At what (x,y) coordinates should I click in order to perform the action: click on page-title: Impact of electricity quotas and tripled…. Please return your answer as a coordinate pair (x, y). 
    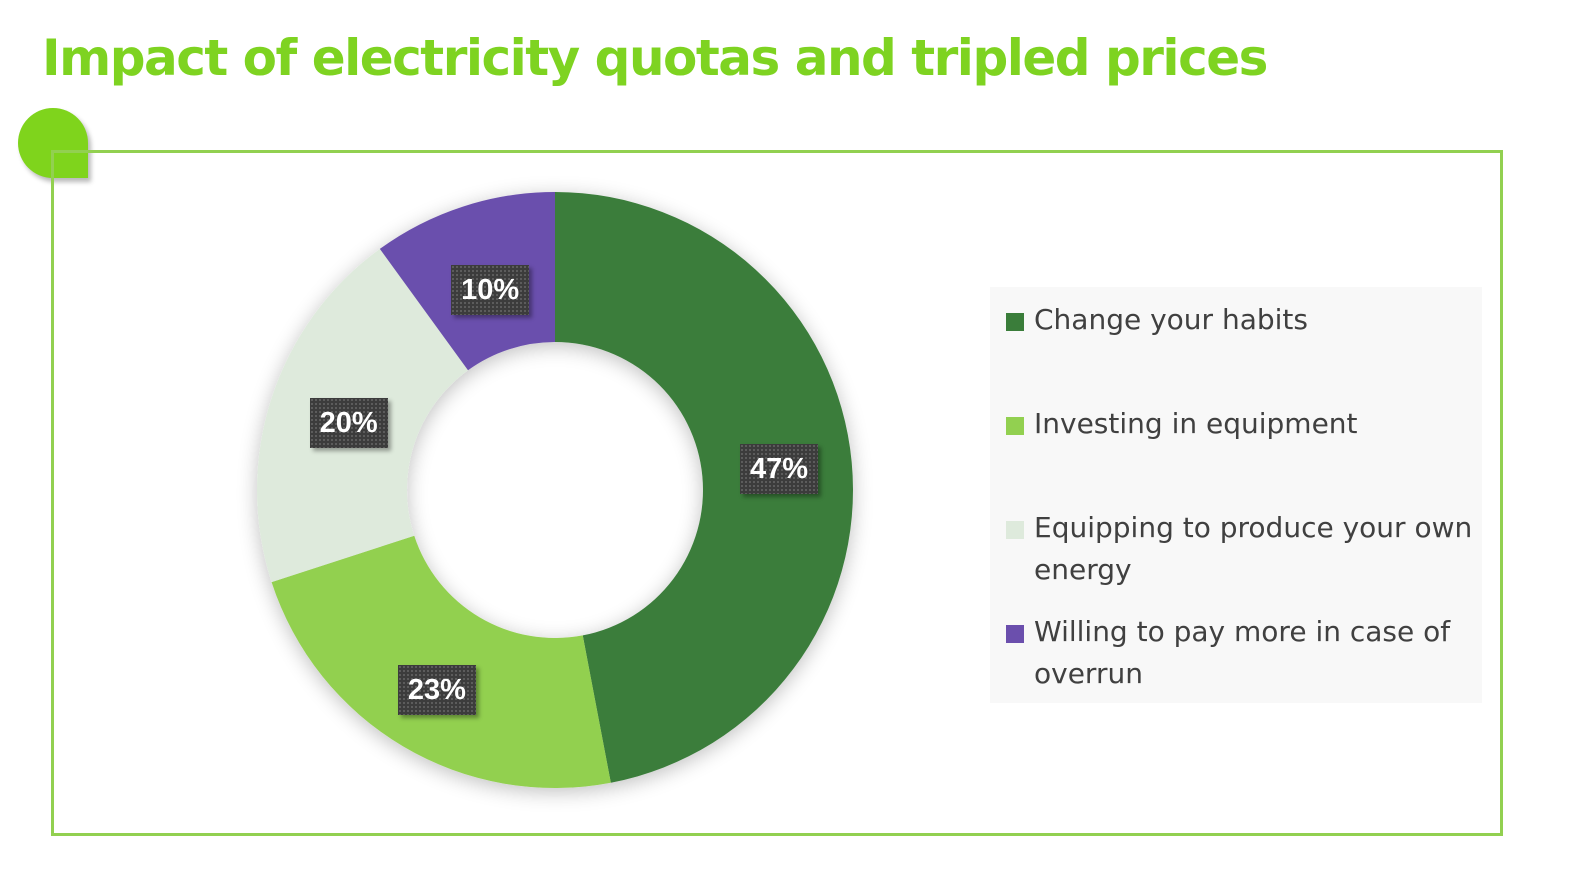
    Looking at the image, I should click on (655, 58).